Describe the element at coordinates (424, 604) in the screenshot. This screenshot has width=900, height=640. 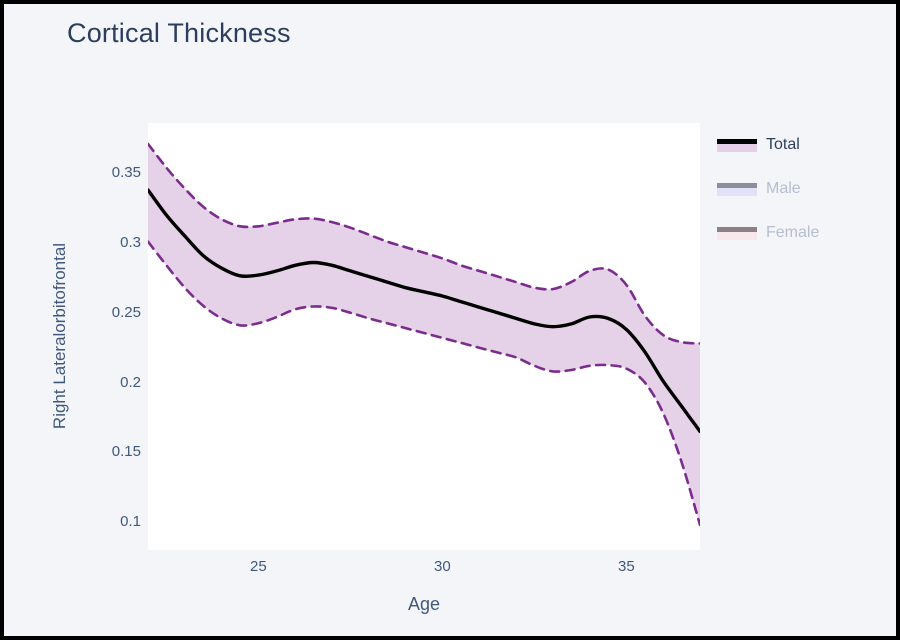
I see `x-axis-title: Age` at that location.